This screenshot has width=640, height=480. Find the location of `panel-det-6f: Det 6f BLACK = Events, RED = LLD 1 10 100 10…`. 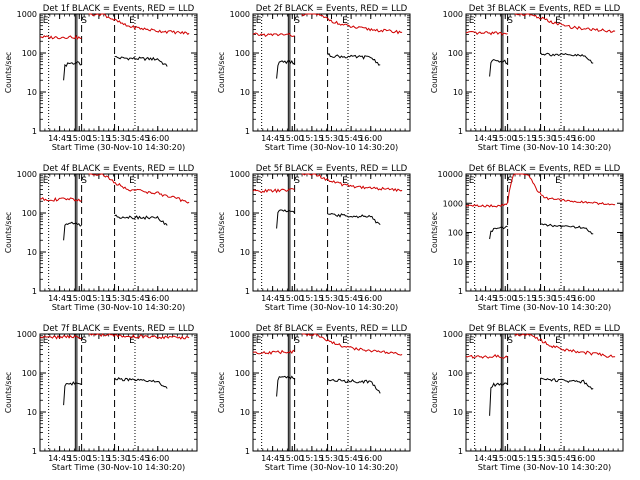

panel-det-6f: Det 6f BLACK = Events, RED = LLD 1 10 100 10… is located at coordinates (527, 238).